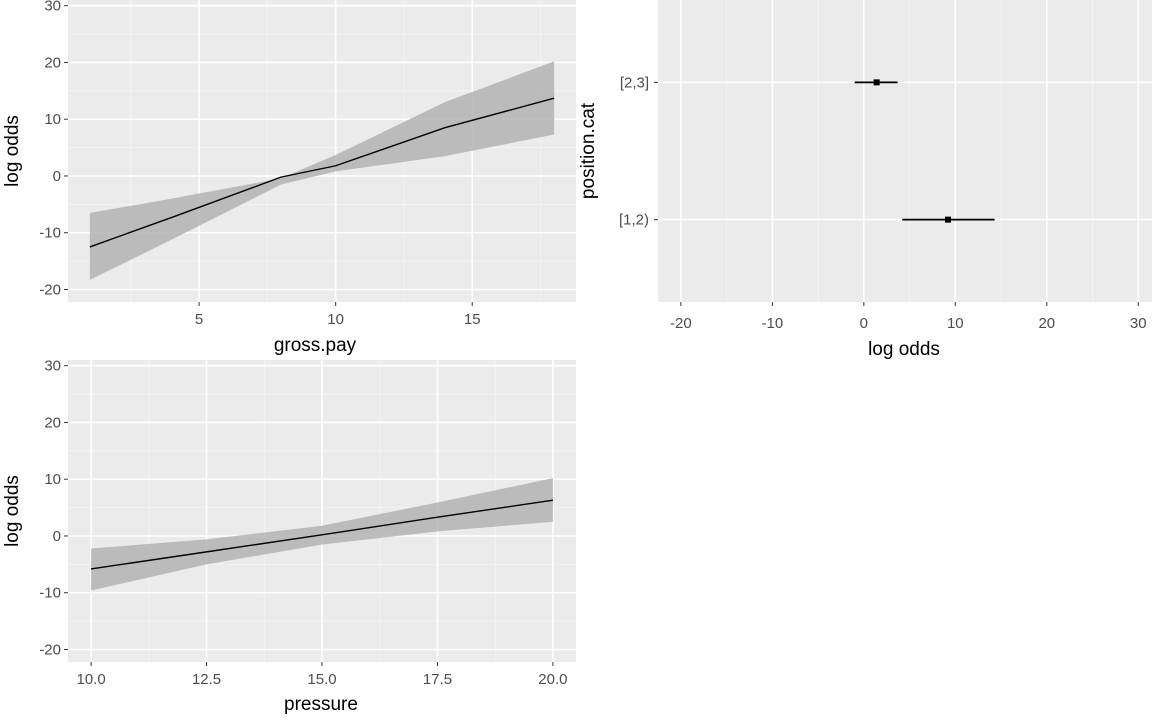 The image size is (1152, 720). What do you see at coordinates (552, 679) in the screenshot?
I see `x-tick-label: 20.0` at bounding box center [552, 679].